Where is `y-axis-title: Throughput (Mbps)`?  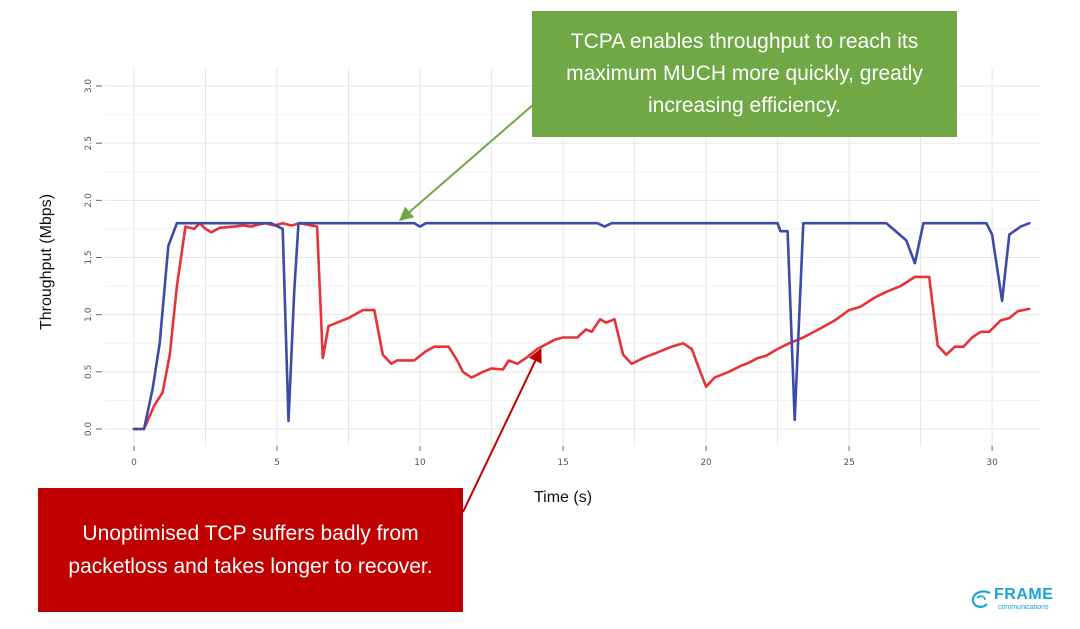
y-axis-title: Throughput (Mbps) is located at coordinates (46, 262).